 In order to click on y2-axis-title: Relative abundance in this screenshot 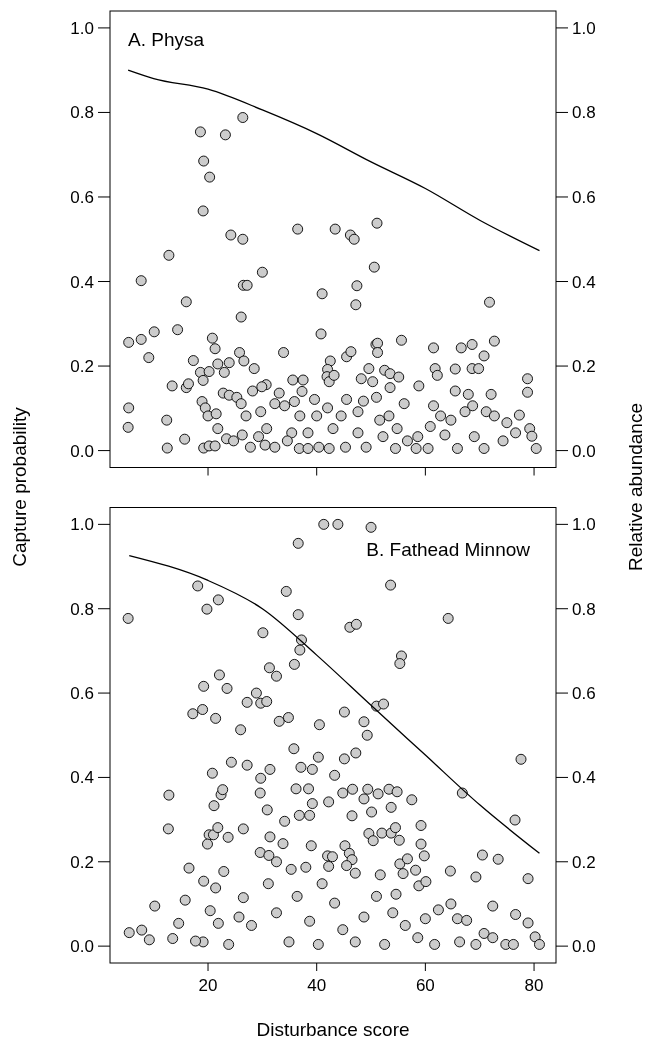, I will do `click(635, 487)`.